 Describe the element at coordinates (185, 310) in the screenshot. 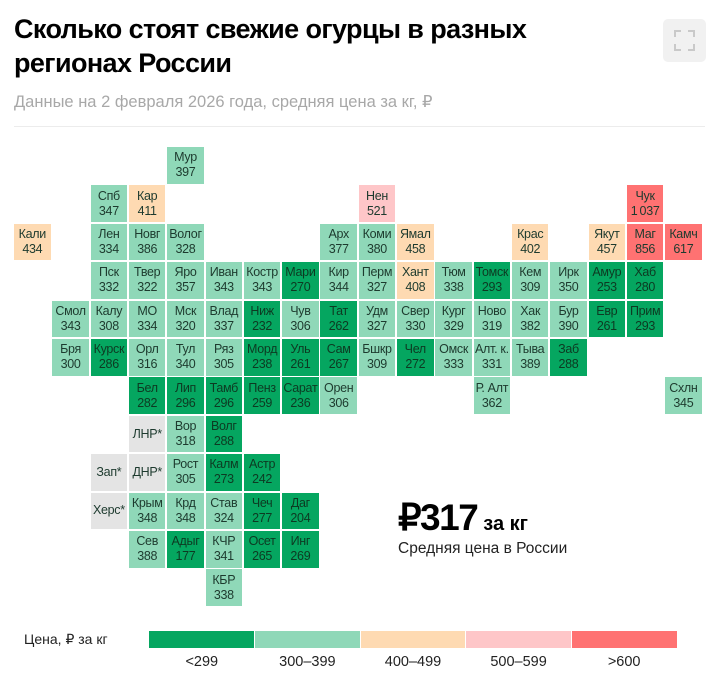

I see `region-name: Мск` at that location.